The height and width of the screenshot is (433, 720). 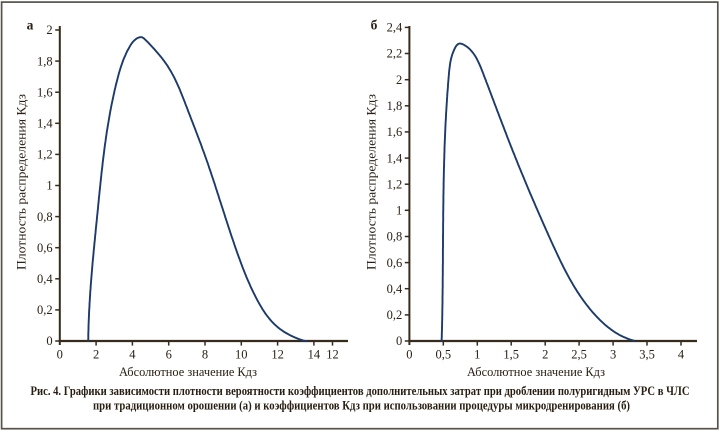 I want to click on svg-text: 6, so click(x=169, y=354).